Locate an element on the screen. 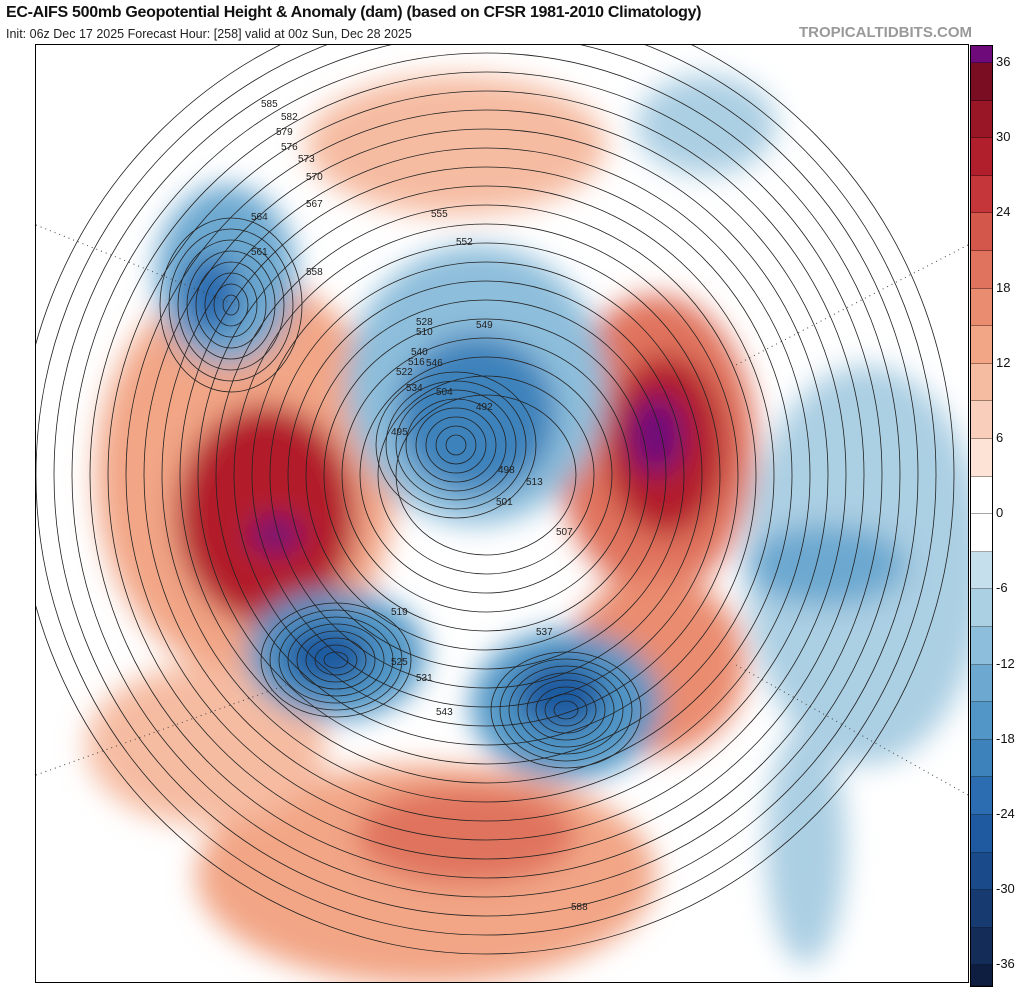  brand-watermark: TROPICALTIDBITS.COM is located at coordinates (885, 32).